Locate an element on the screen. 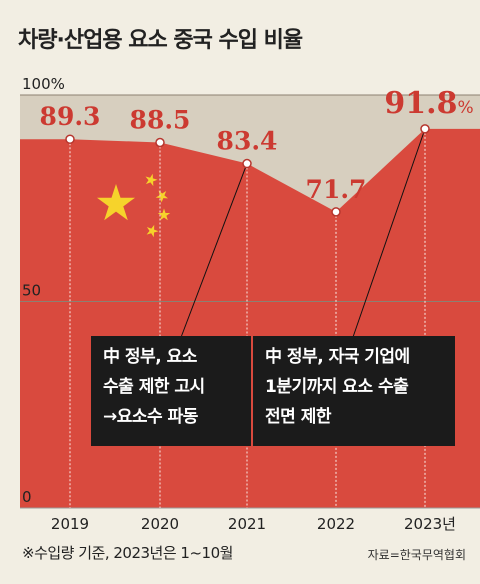 Image resolution: width=480 pixels, height=584 pixels. value-label: 91.8% is located at coordinates (428, 103).